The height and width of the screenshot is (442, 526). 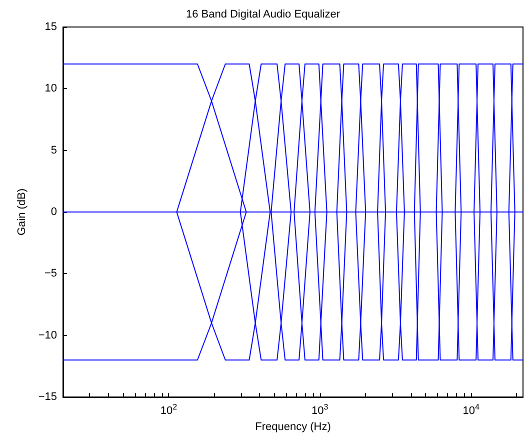 I want to click on y-tick-label: −10, so click(x=47, y=335).